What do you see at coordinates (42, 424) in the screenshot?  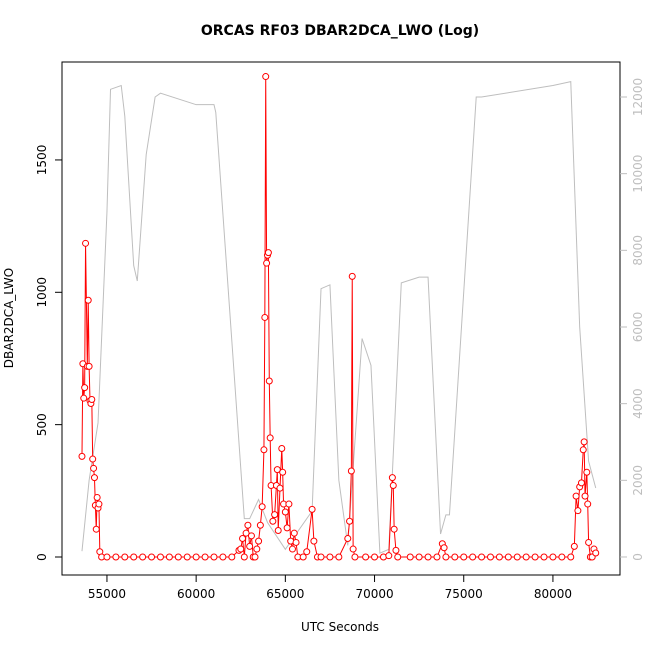 I see `y-tick-label: 500` at bounding box center [42, 424].